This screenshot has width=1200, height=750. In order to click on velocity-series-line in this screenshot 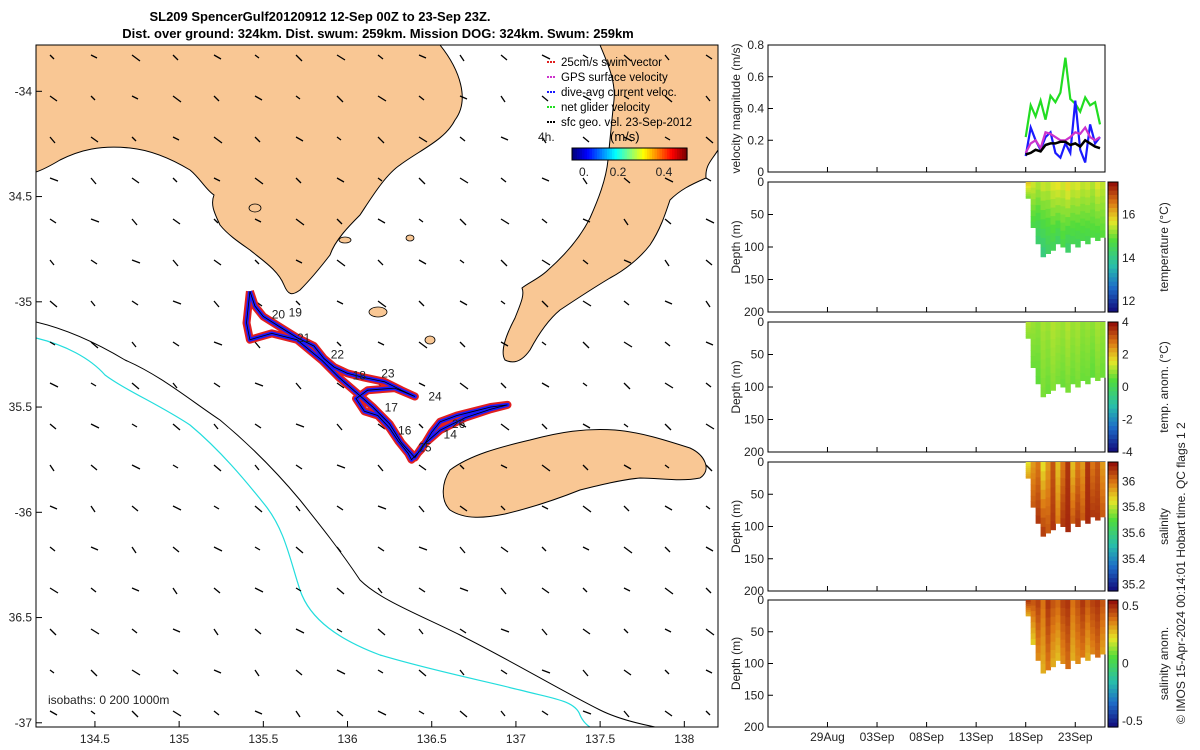, I will do `click(1062, 139)`.